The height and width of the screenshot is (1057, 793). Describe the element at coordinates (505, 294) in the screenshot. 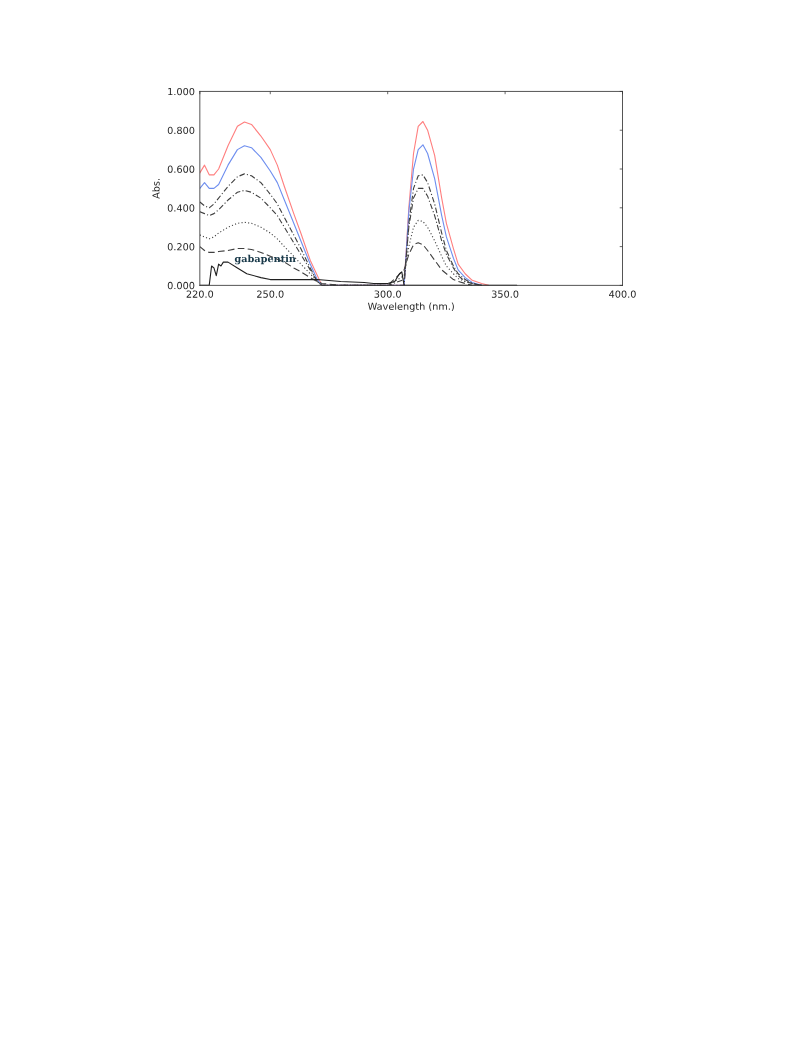

I see `x-tick-label: 350.0` at that location.